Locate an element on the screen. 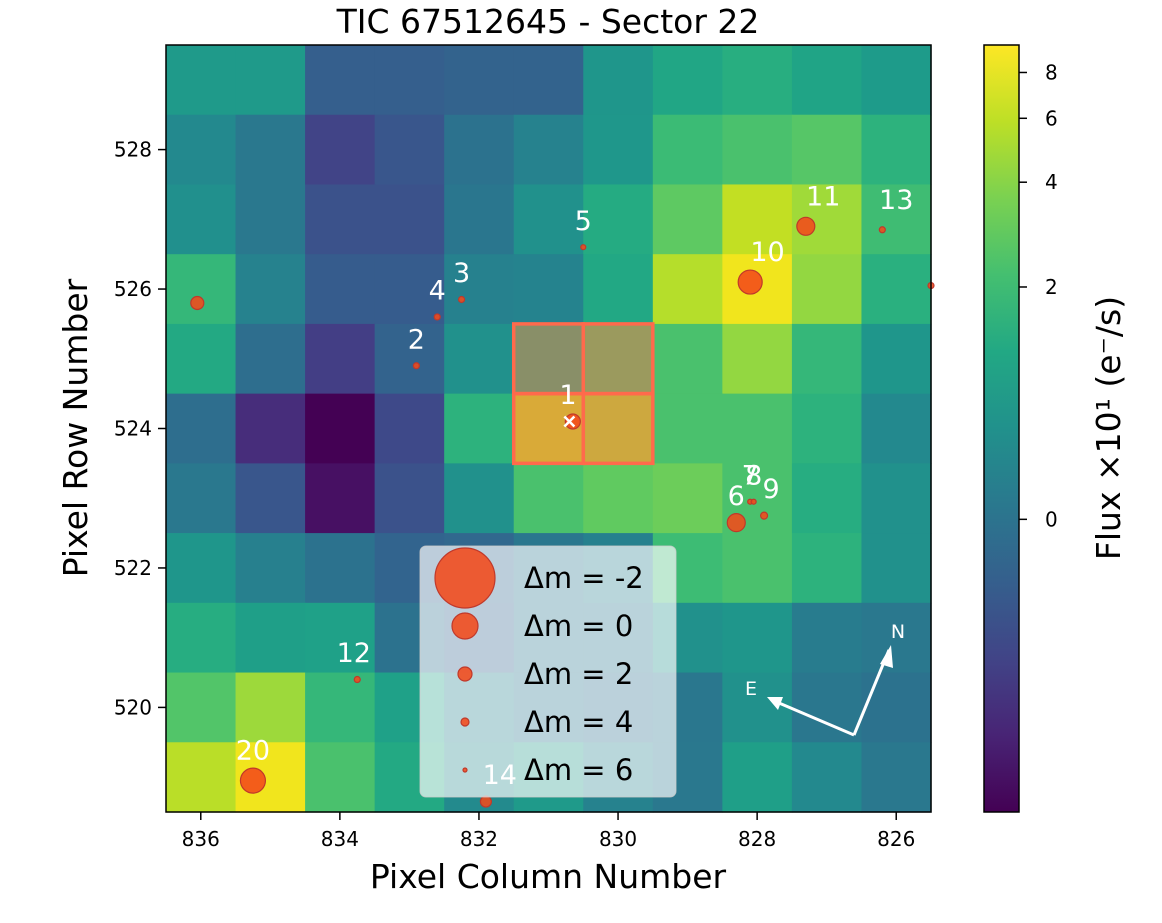 The height and width of the screenshot is (923, 1162). x-axis-ticks: 836 834 832 830 828 826 is located at coordinates (548, 831).